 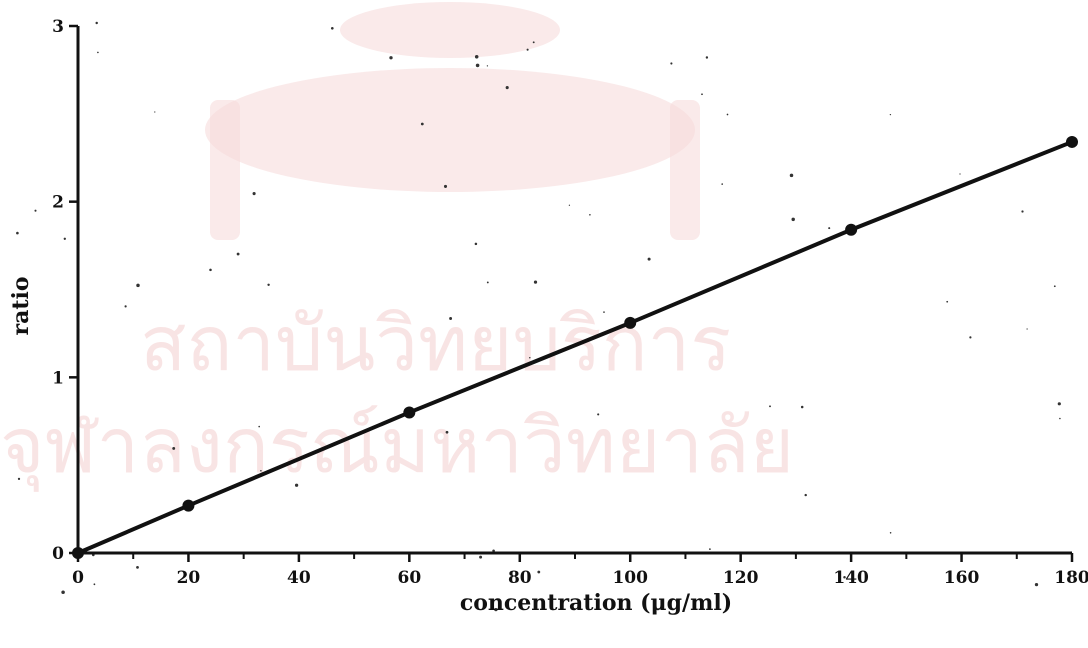 What do you see at coordinates (741, 578) in the screenshot?
I see `x-tick-label: 120` at bounding box center [741, 578].